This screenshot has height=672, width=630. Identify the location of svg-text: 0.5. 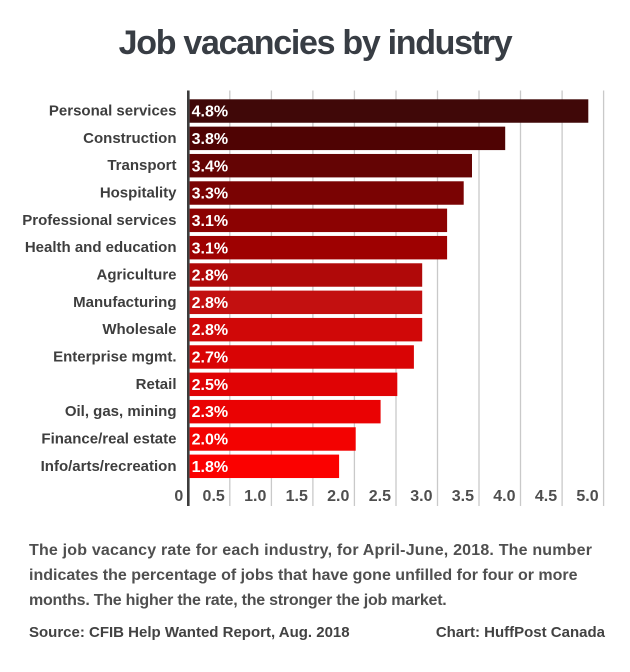
(214, 496).